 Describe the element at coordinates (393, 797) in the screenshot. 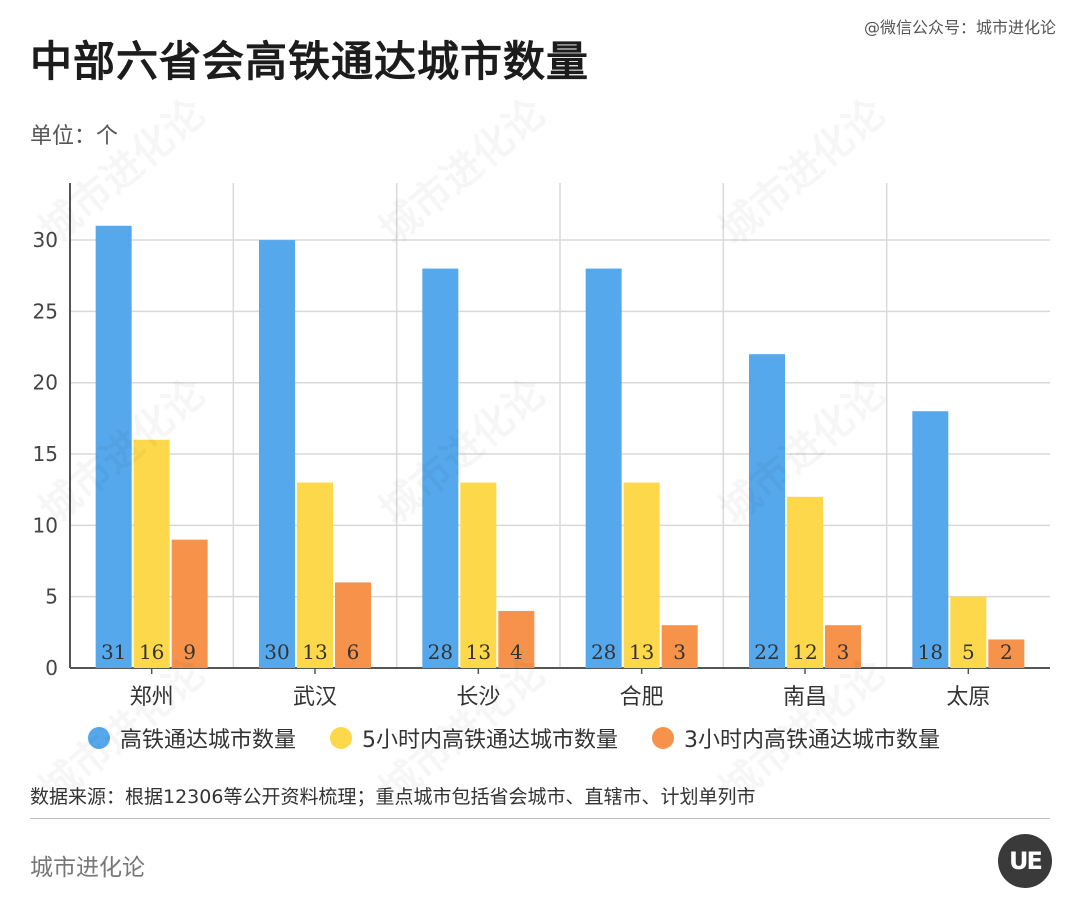

I see `data-source-footnote: 数据来源：根据12306等公开资料梳理；重点城市包括省会城市、直辖市、计划单列市` at that location.